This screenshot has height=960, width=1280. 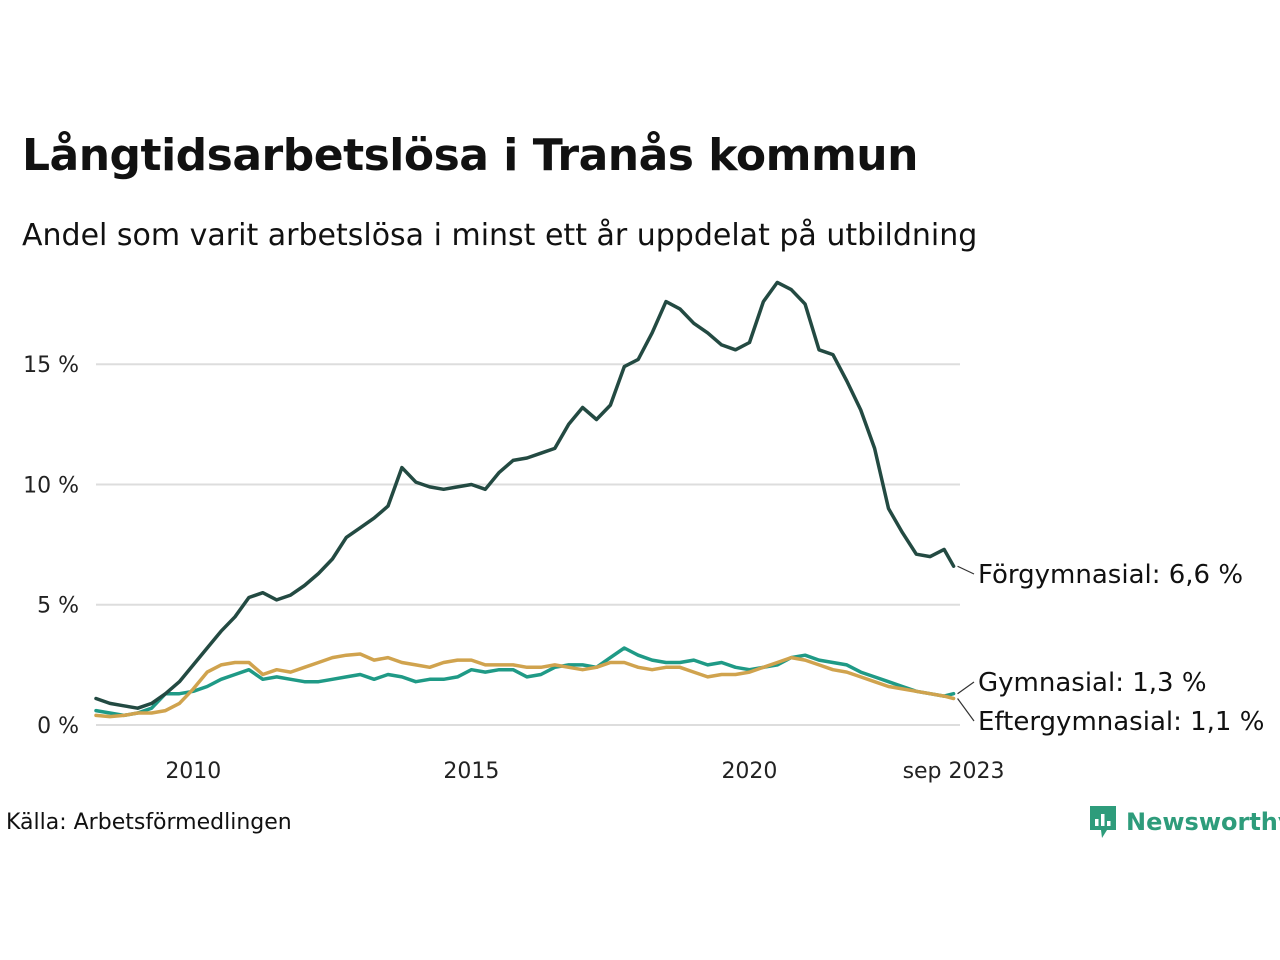 I want to click on end-label-eftergymnasial: Eftergymnasial: 1,1 %, so click(x=1121, y=722).